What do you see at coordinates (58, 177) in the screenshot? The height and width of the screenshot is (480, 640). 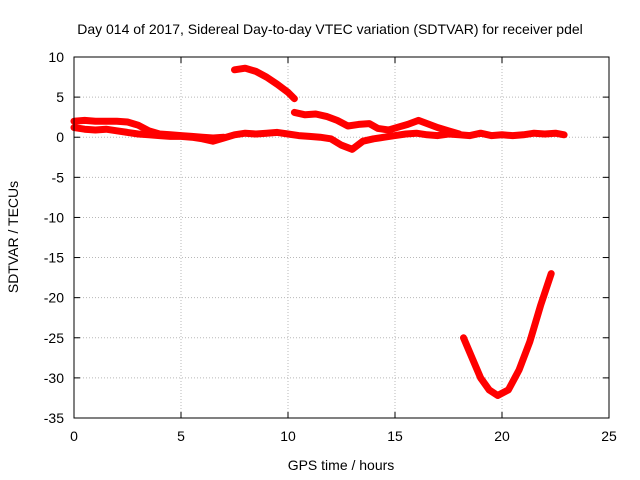 I see `y-tick-label: -5` at bounding box center [58, 177].